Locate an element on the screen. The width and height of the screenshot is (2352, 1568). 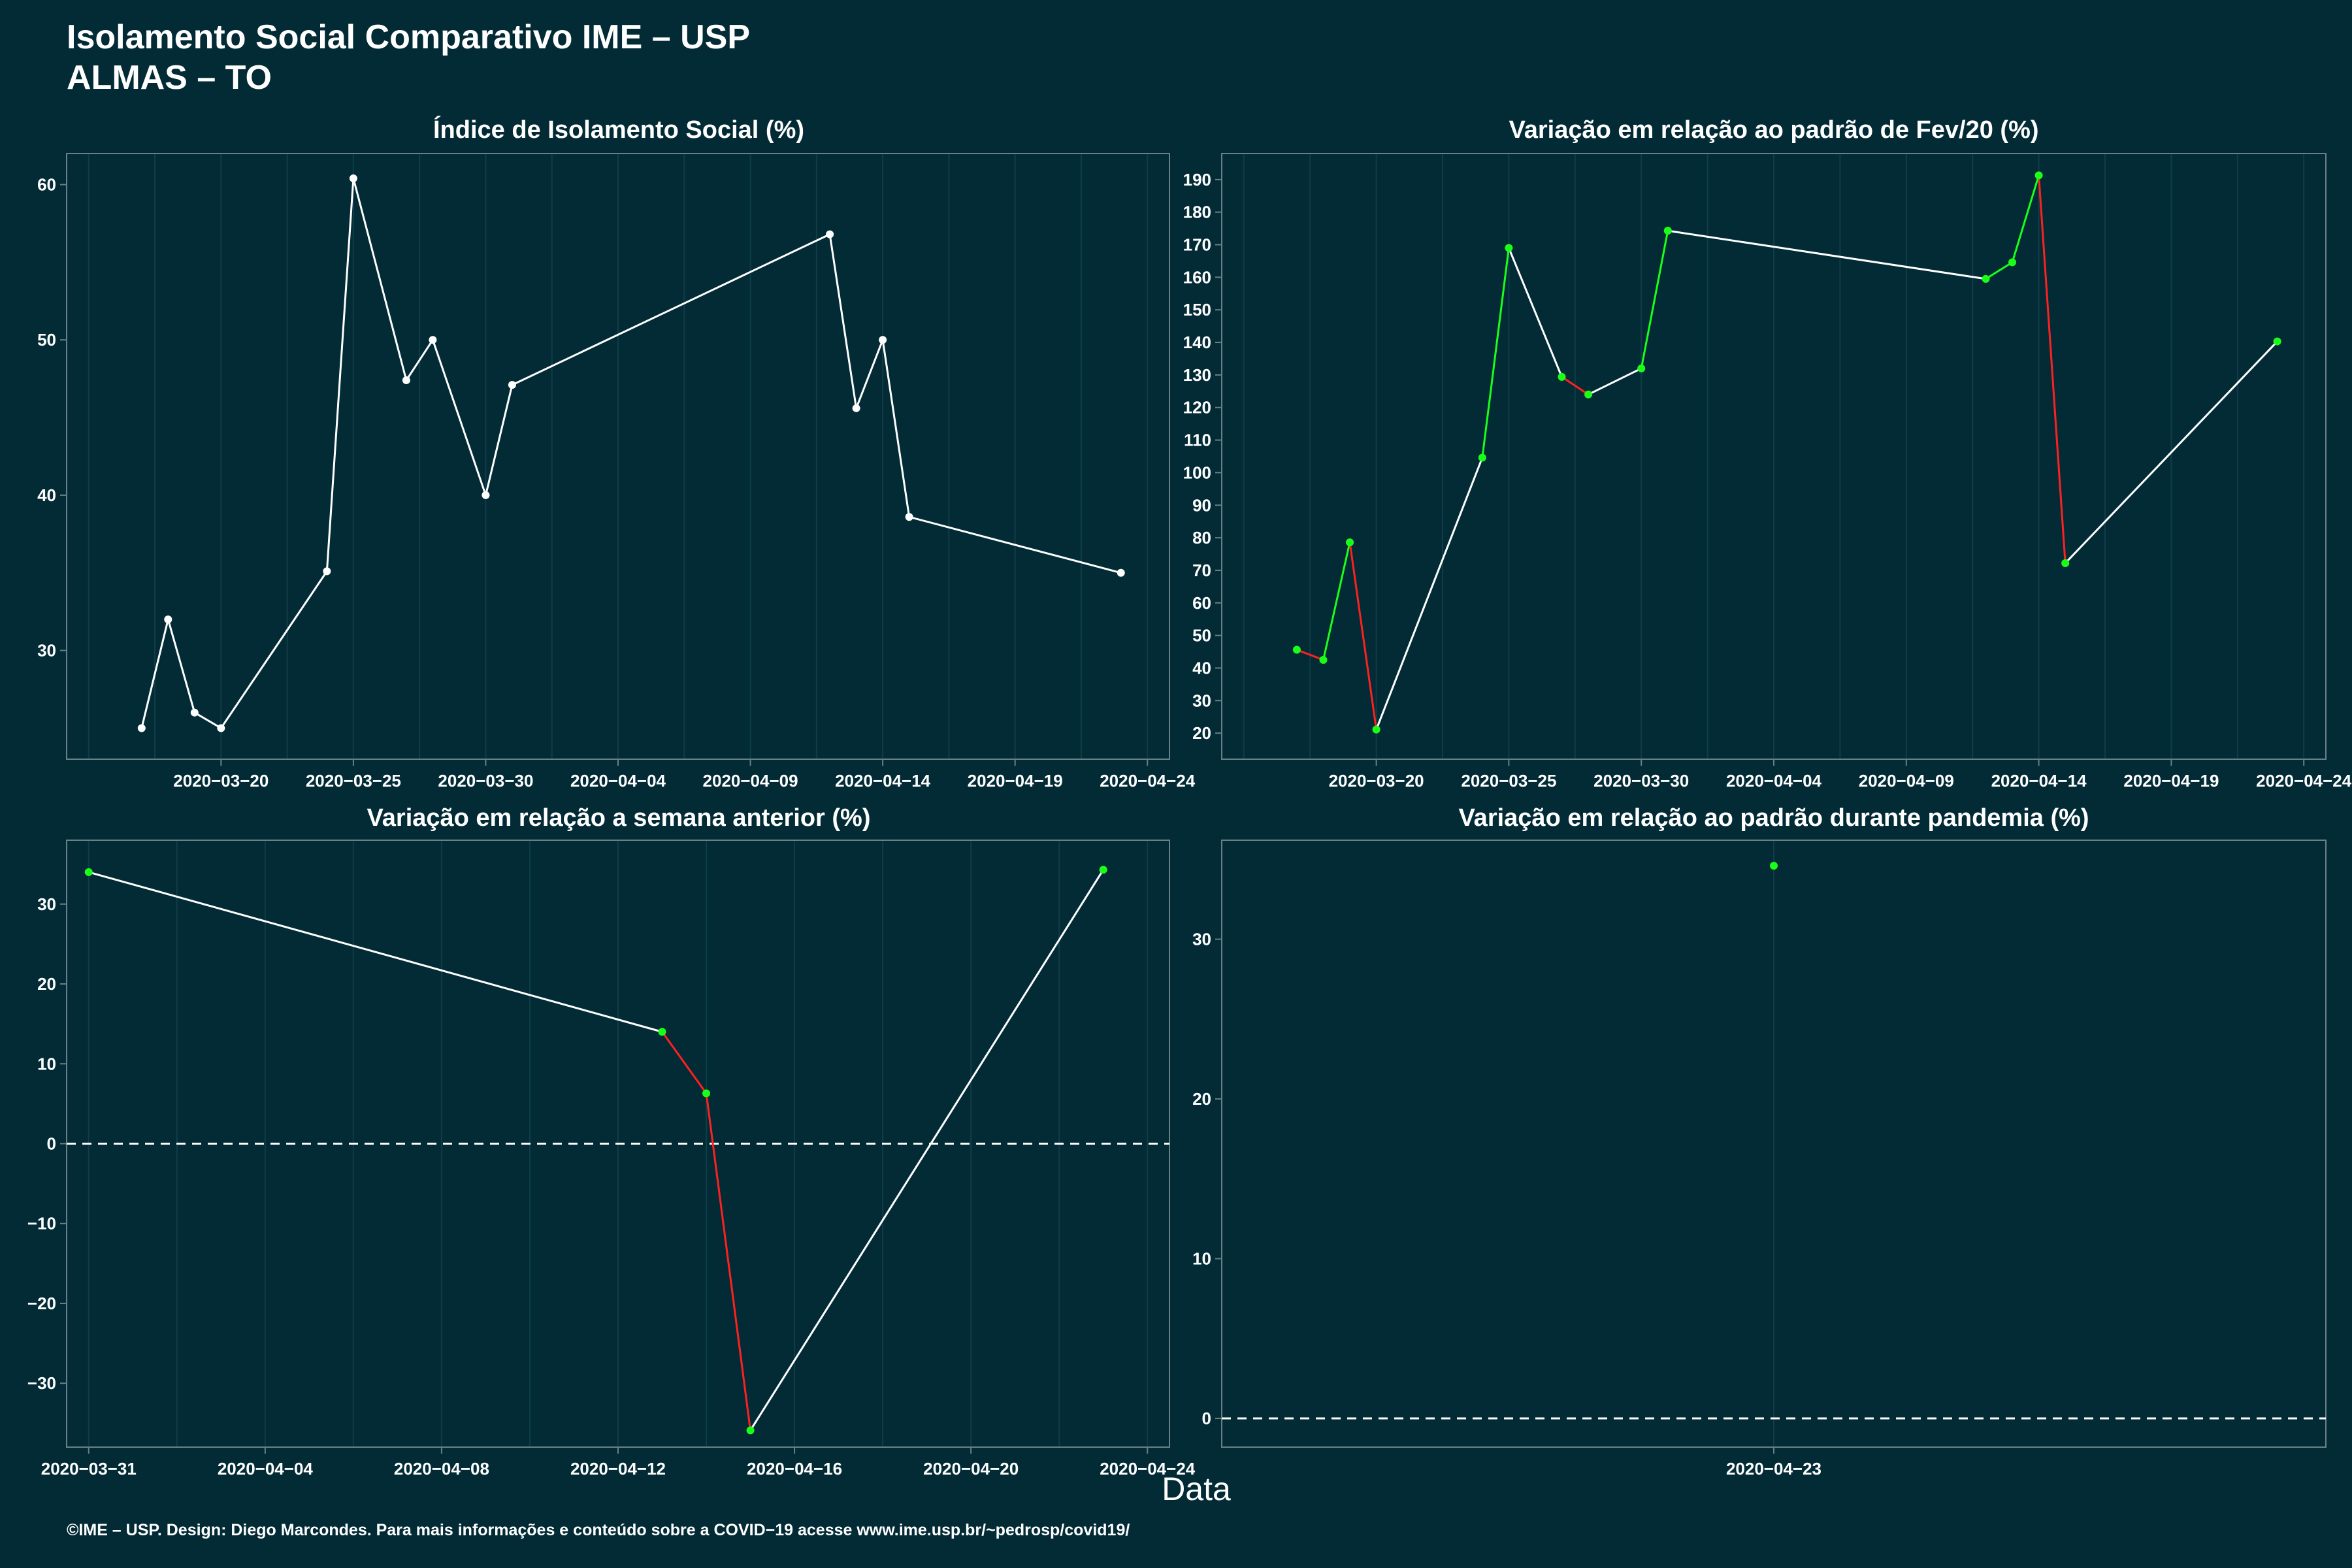
fev20-y-tick-label: 120 is located at coordinates (1197, 407).